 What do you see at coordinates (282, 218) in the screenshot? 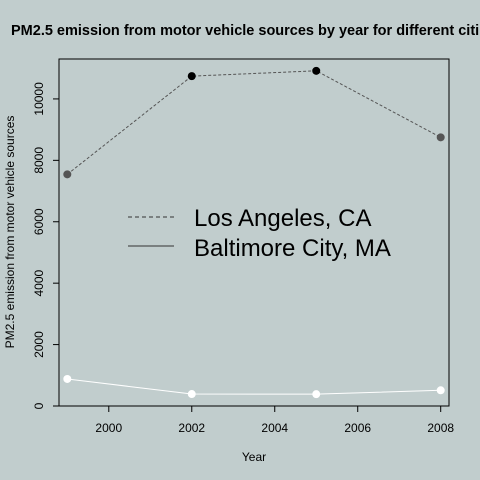
I see `legend-label-los-angeles: Los Angeles, CA` at bounding box center [282, 218].